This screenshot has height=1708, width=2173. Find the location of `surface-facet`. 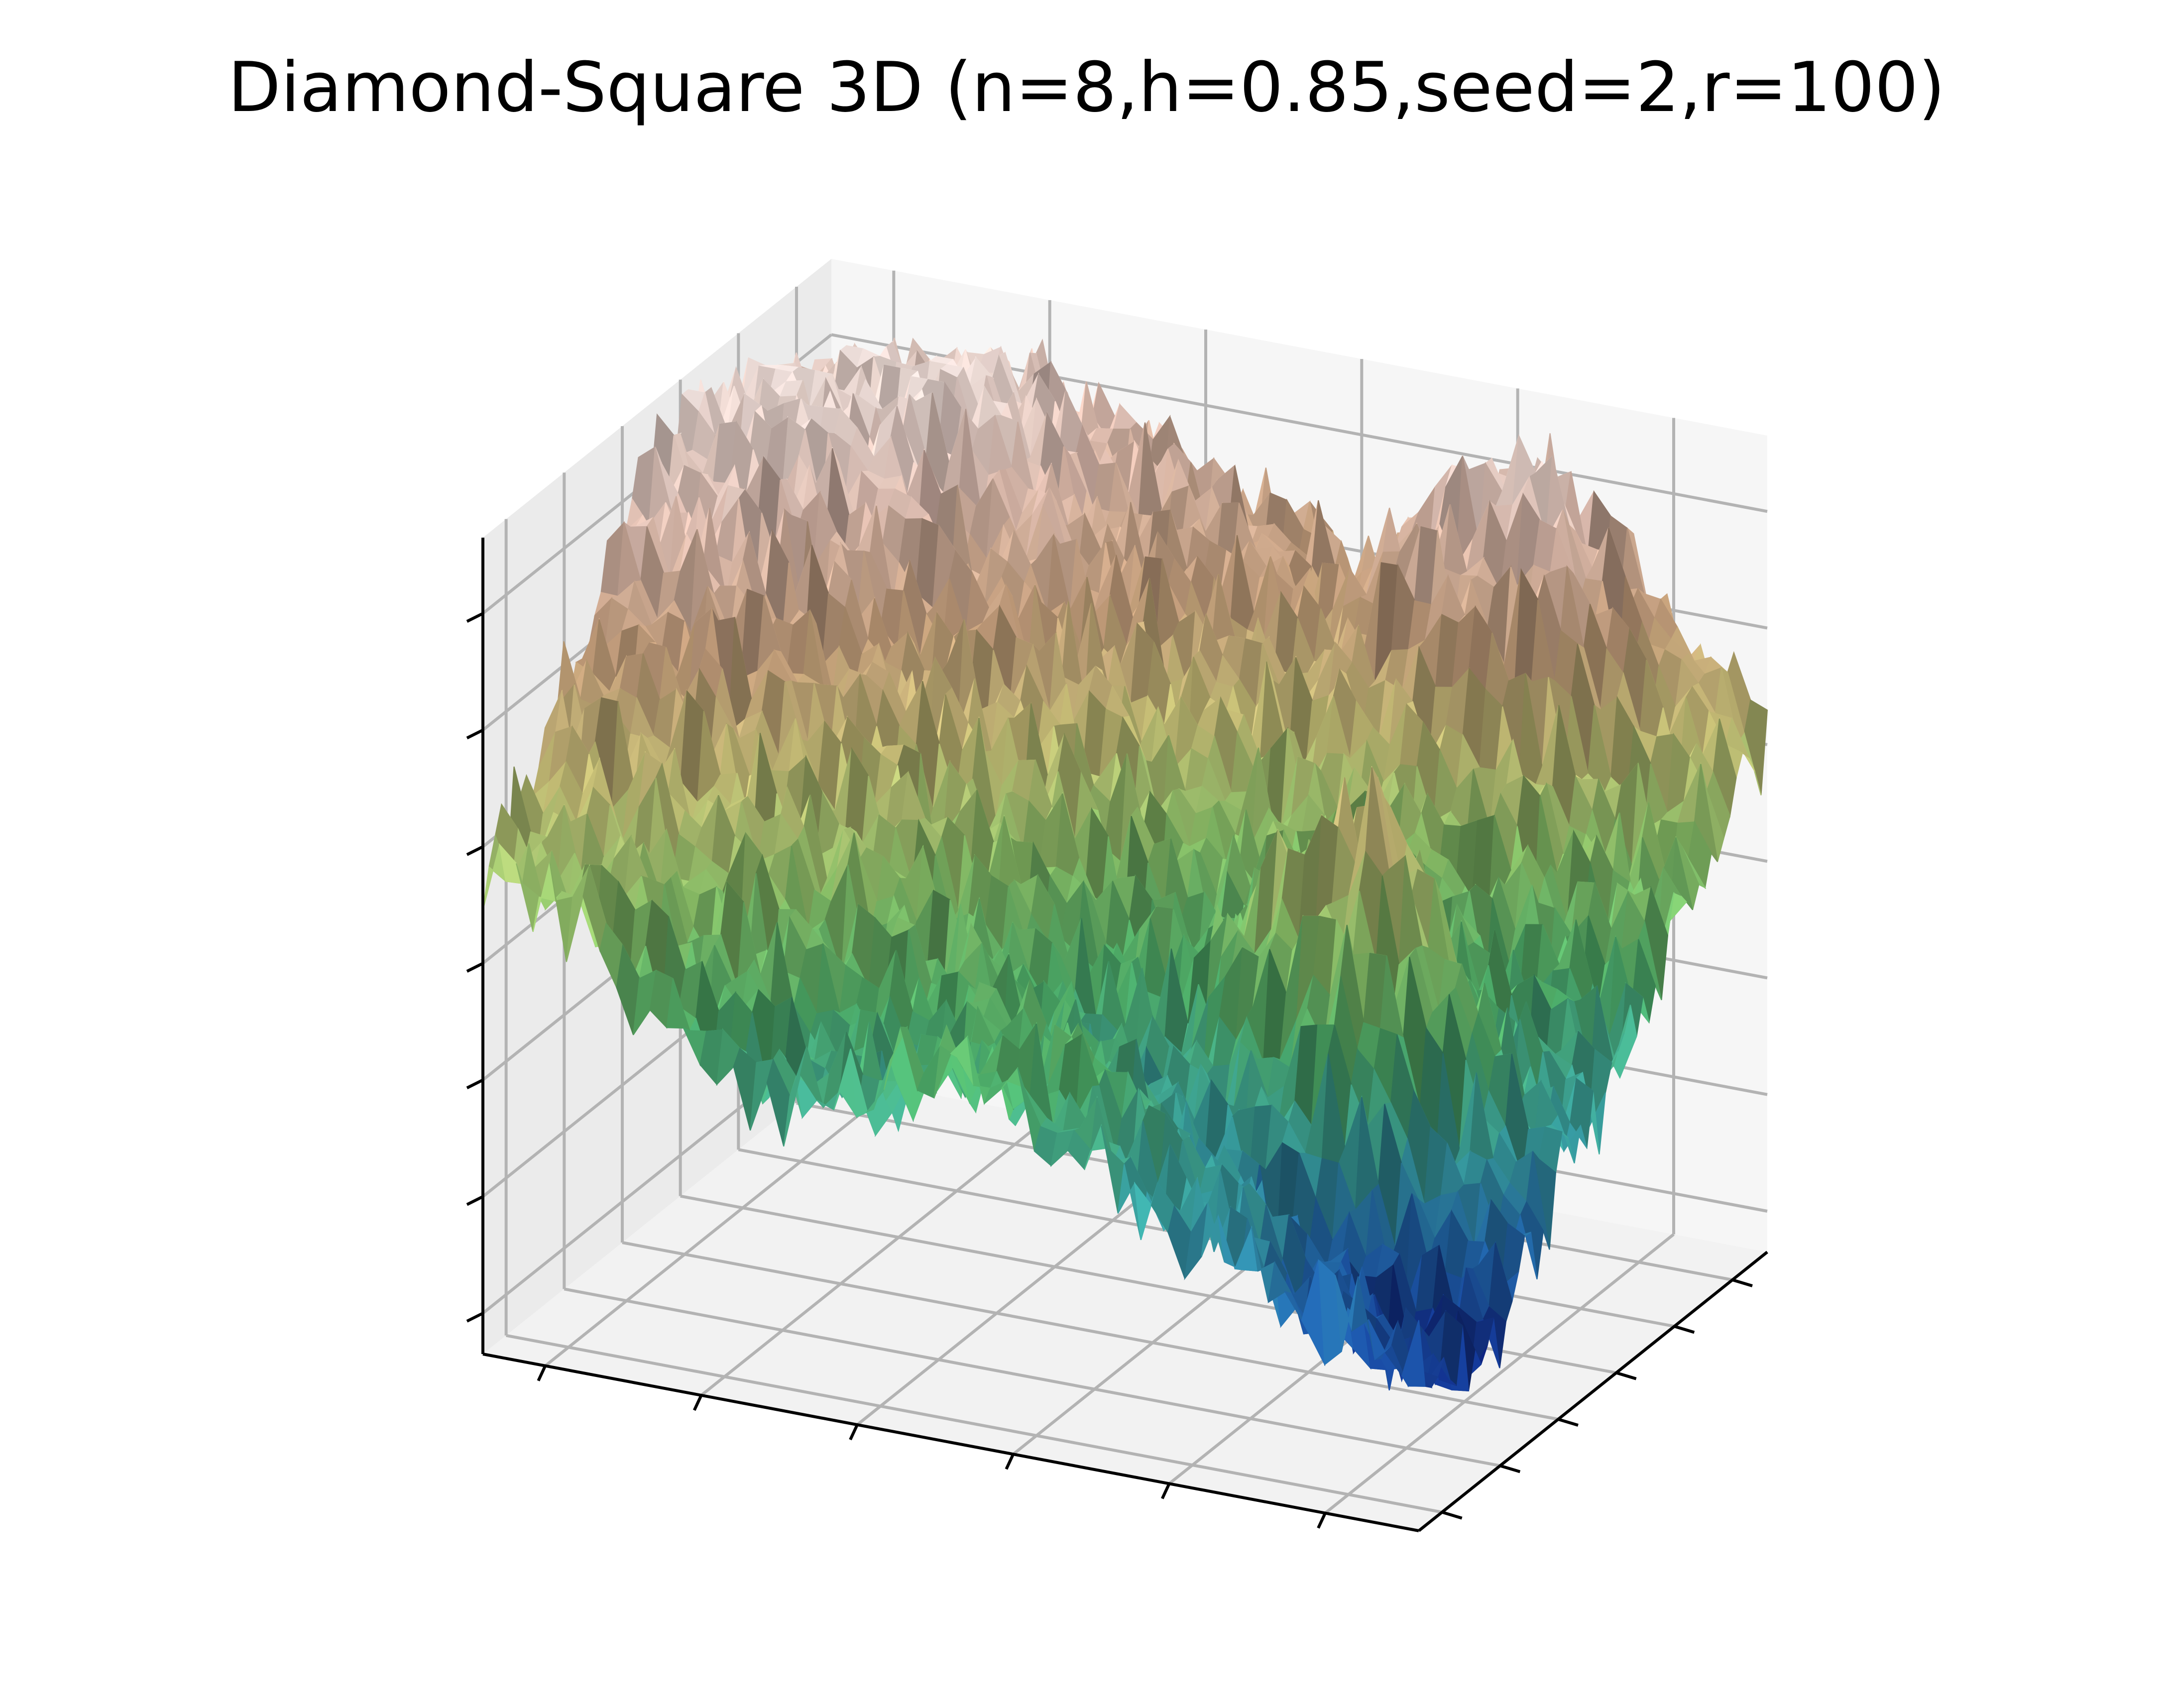

surface-facet is located at coordinates (1413, 1353).